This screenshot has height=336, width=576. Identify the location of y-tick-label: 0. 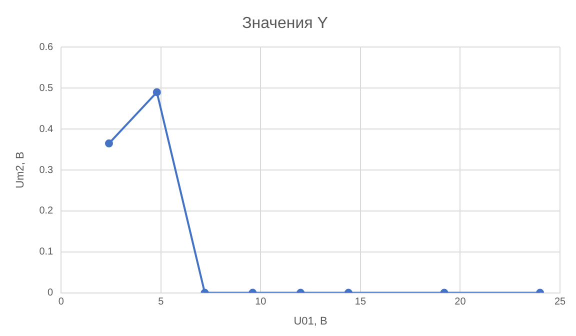
(51, 293).